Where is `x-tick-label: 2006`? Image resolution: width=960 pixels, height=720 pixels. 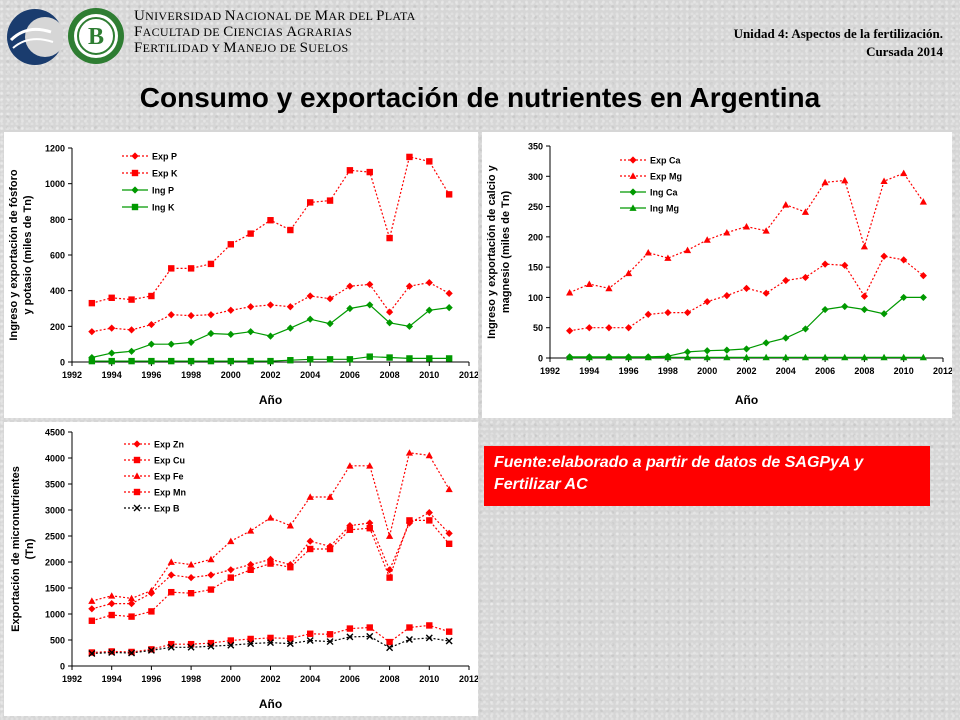 x-tick-label: 2006 is located at coordinates (350, 679).